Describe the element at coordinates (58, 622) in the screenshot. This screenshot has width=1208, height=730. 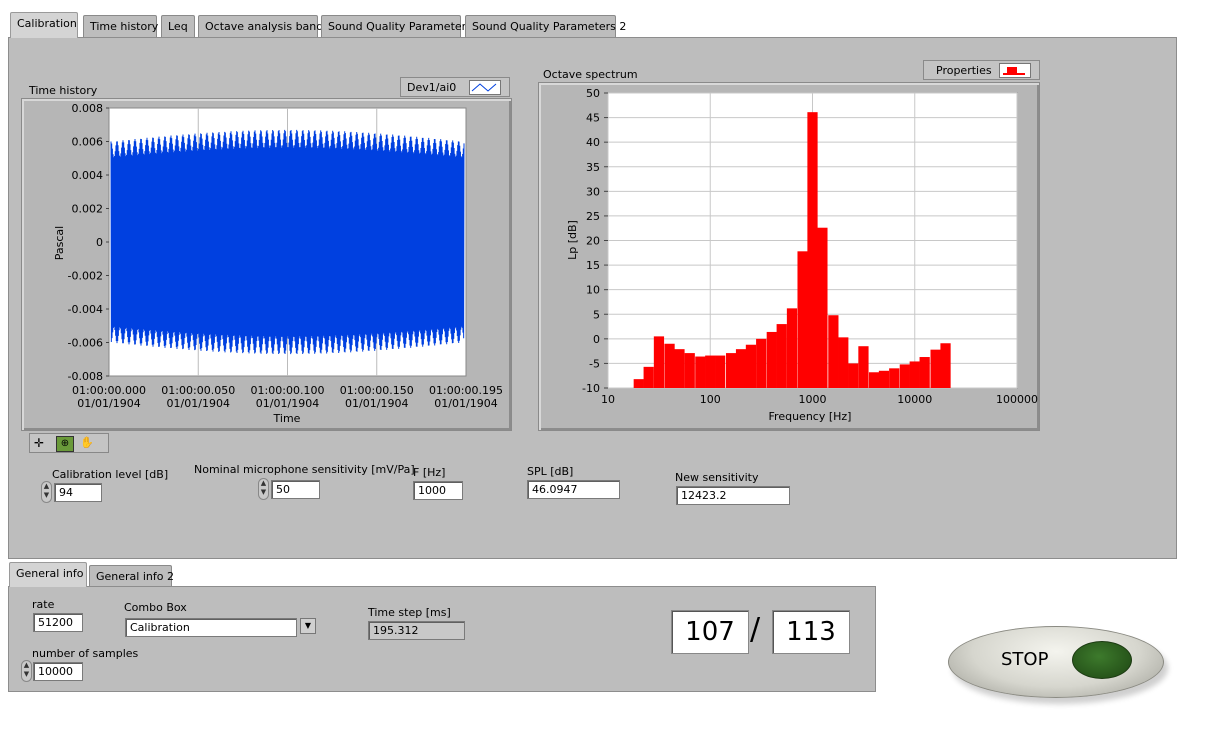
I see `rate-field: 51200` at that location.